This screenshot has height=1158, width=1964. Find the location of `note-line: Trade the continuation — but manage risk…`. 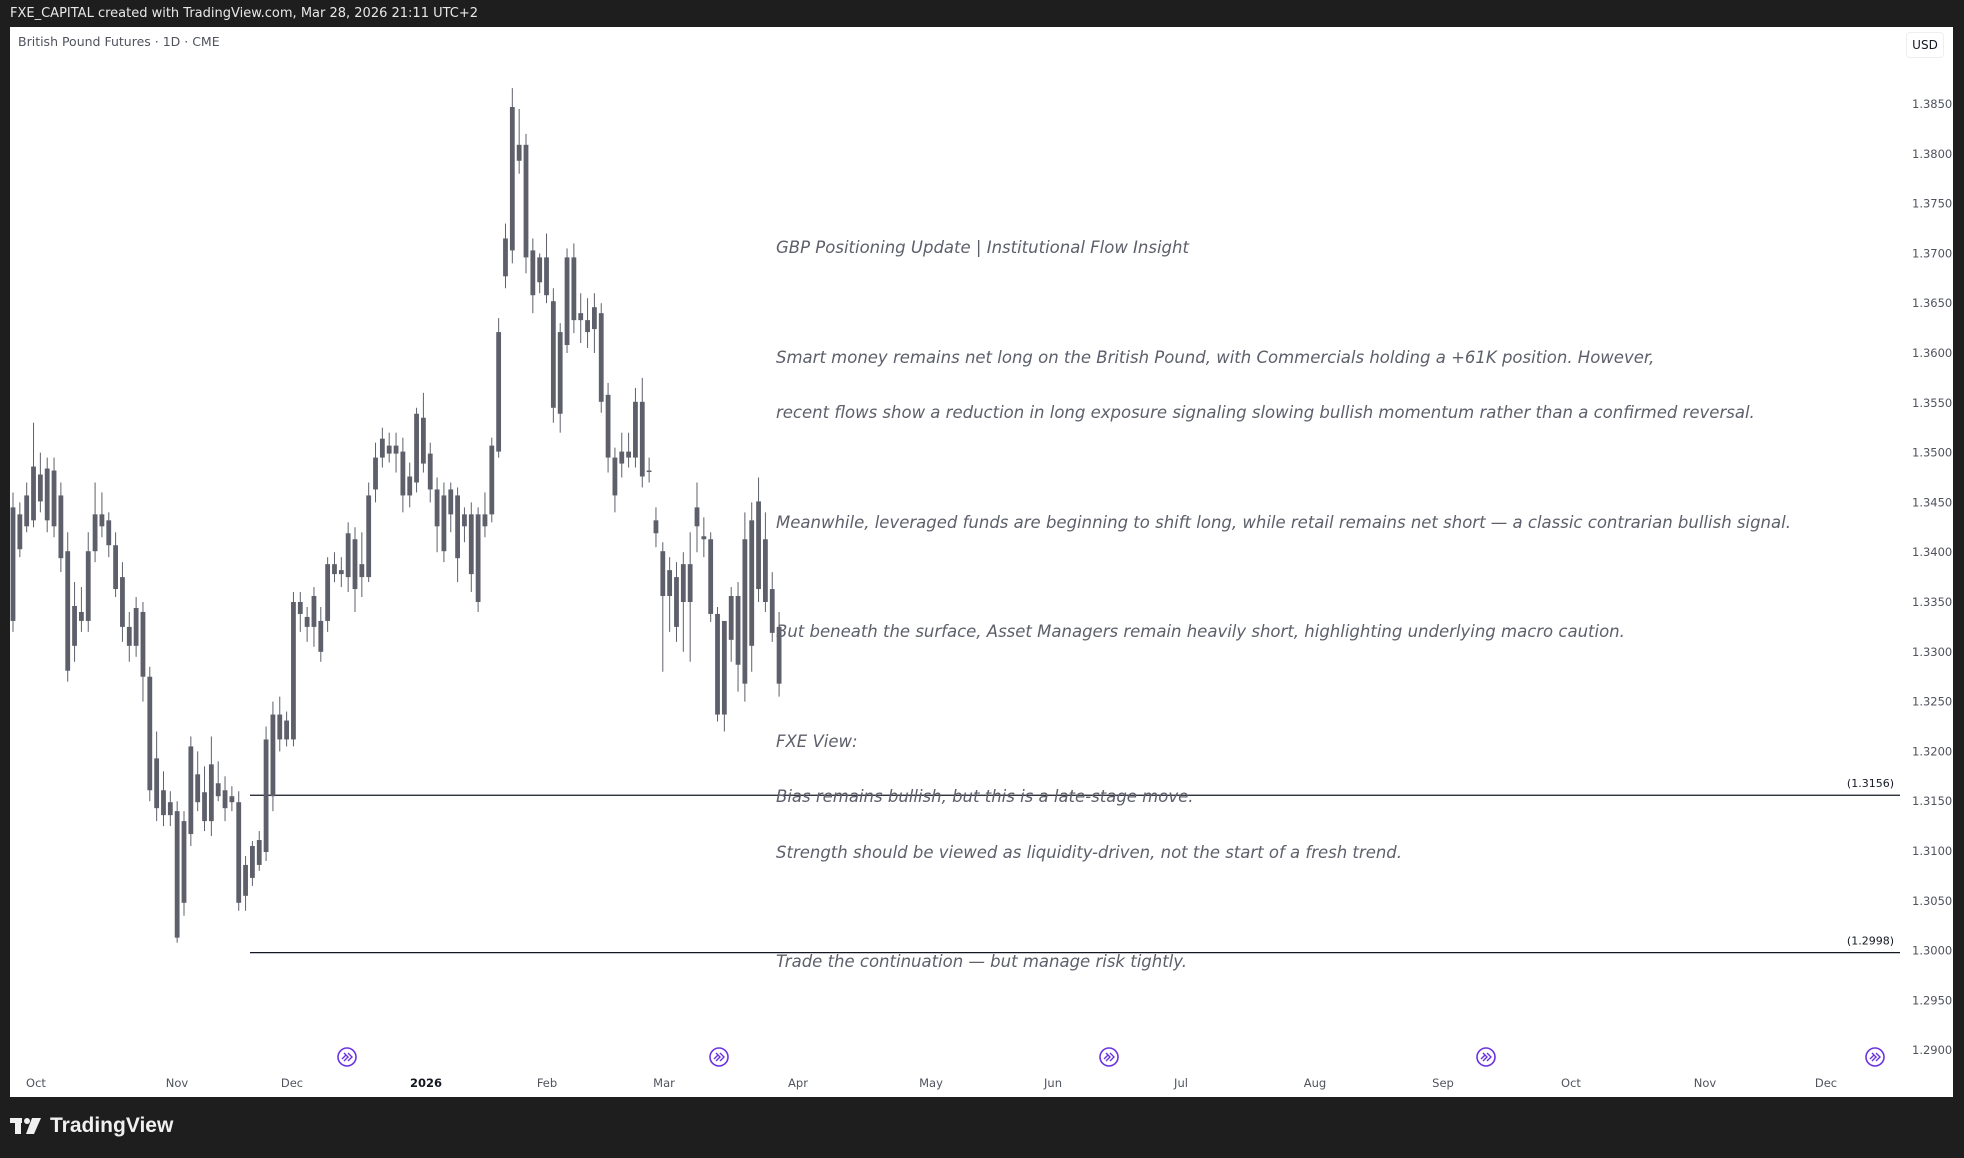

note-line: Trade the continuation — but manage risk… is located at coordinates (981, 961).